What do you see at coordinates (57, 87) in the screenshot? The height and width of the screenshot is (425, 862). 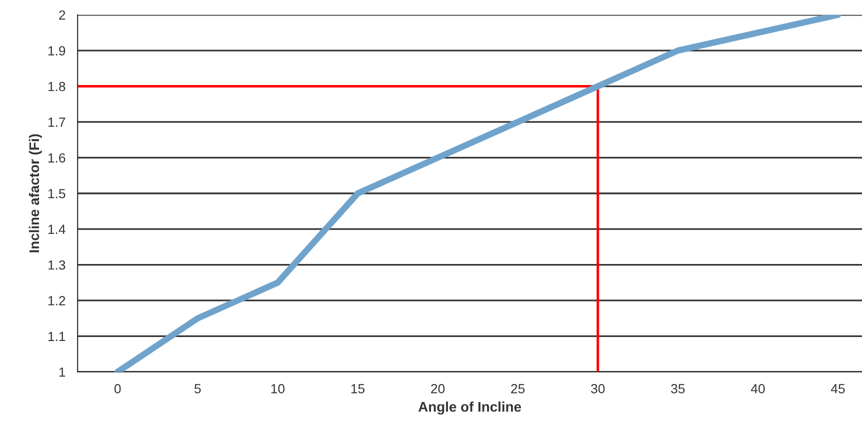 I see `y-tick-label: 1.8` at bounding box center [57, 87].